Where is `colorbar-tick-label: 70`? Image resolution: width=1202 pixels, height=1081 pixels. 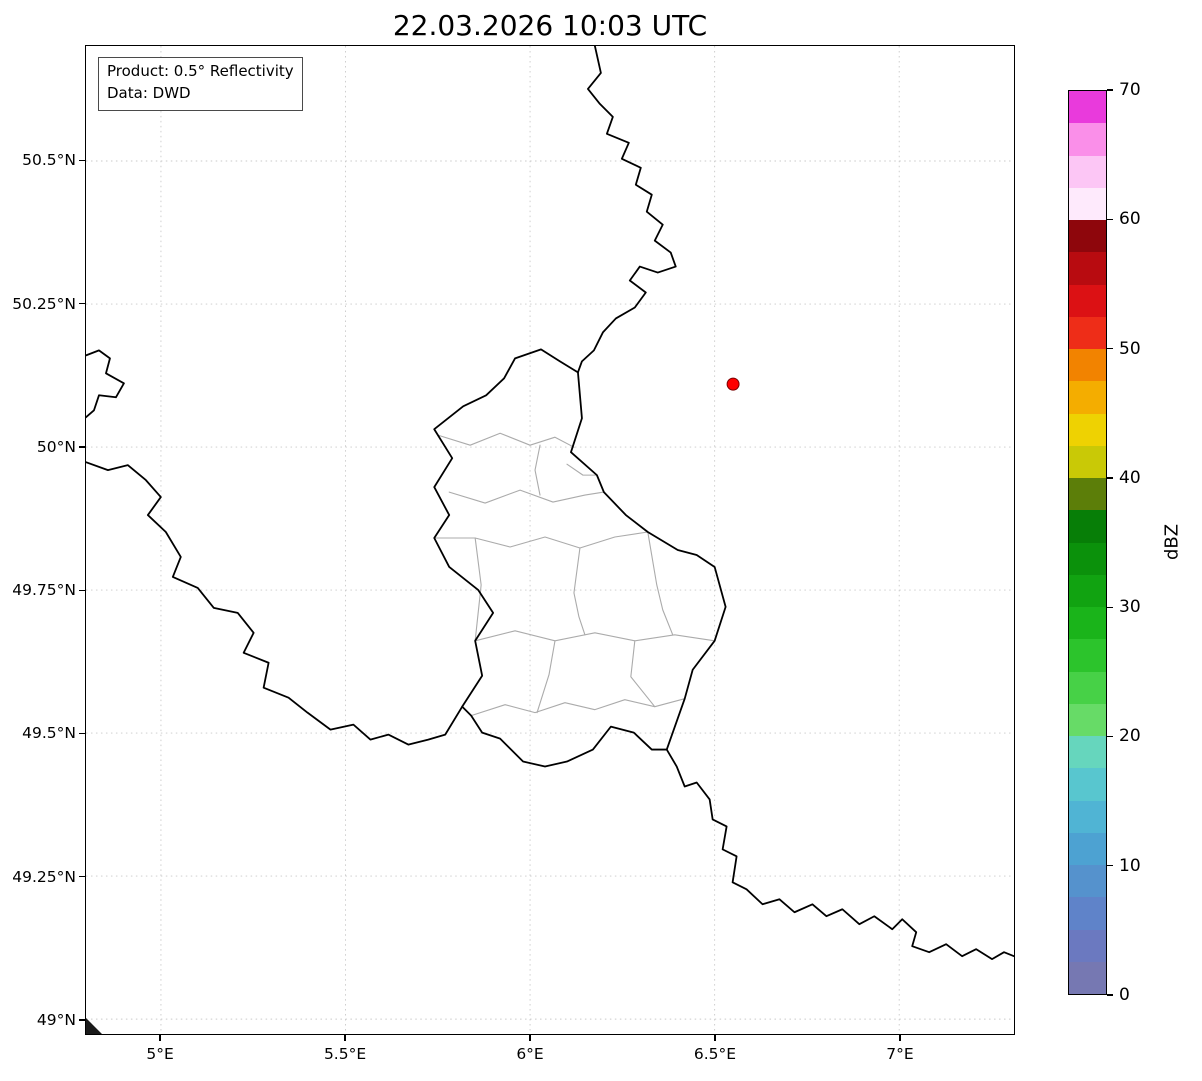
colorbar-tick-label: 70 is located at coordinates (1130, 90).